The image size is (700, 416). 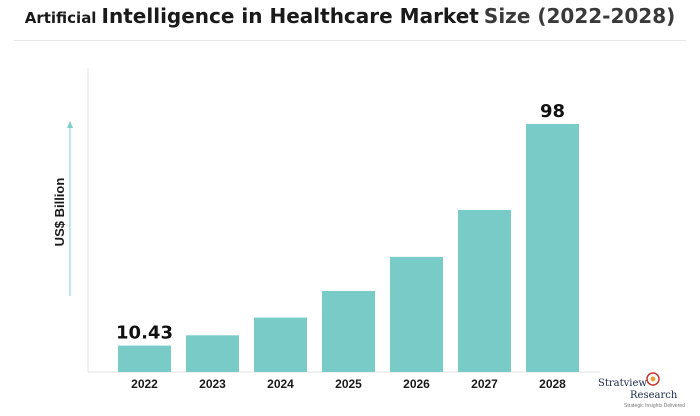 I want to click on x-tick-2022: 2022, so click(x=144, y=384).